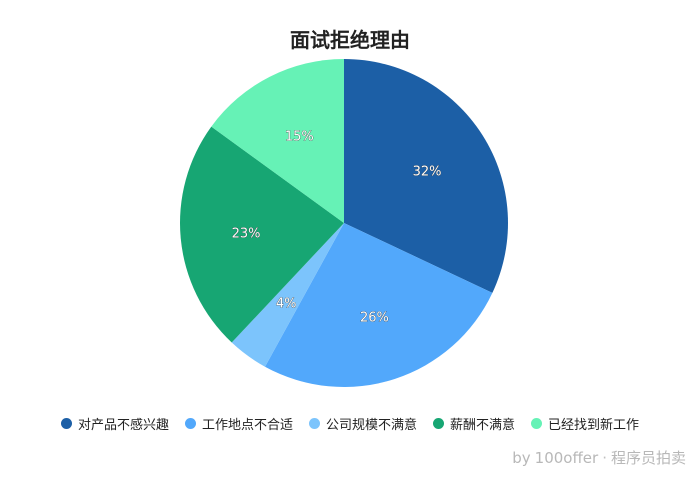  Describe the element at coordinates (374, 318) in the screenshot. I see `pie-slice-label-2: 26%` at that location.